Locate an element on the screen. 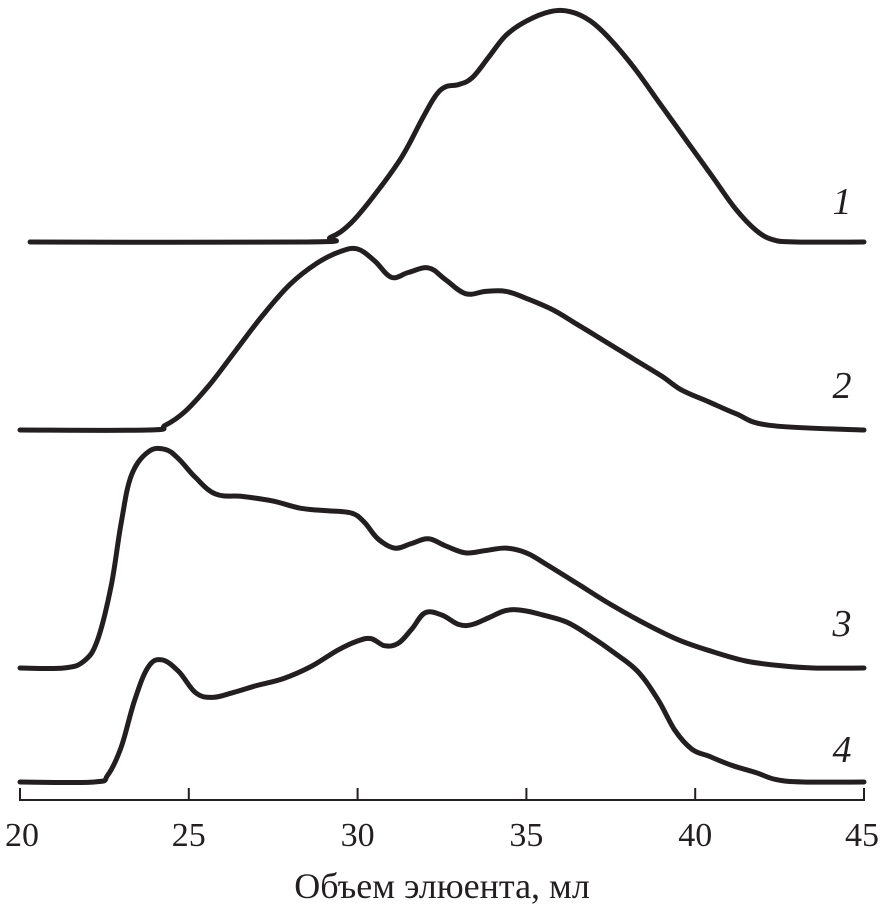 The width and height of the screenshot is (885, 912). x-tick-label-45: 45 is located at coordinates (862, 835).